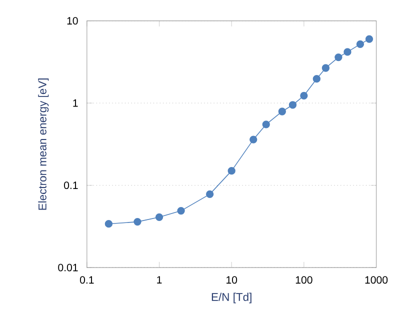  I want to click on x-axis-title: E/N [Td], so click(232, 298).